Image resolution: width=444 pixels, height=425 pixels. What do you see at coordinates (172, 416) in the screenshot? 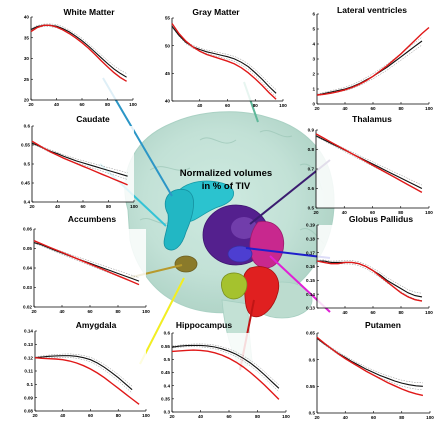
I see `hippocampus-xtick-label: 20` at bounding box center [172, 416].